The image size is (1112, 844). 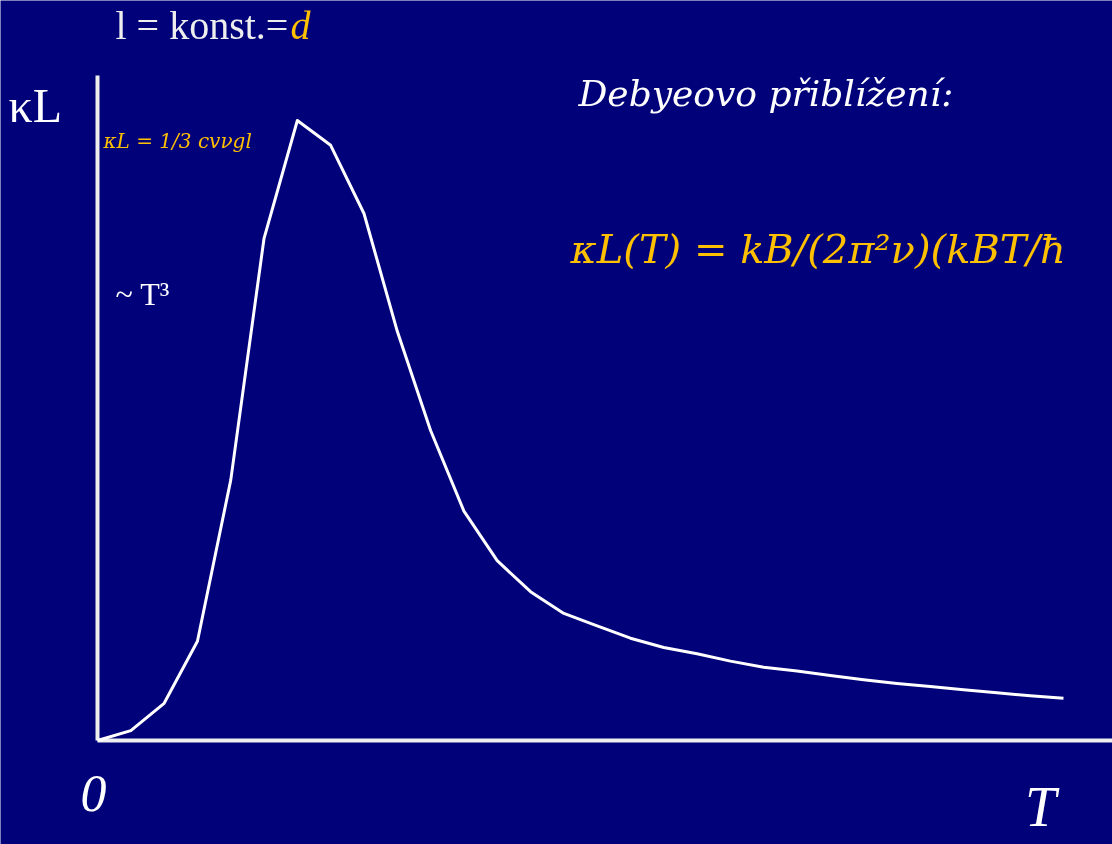 What do you see at coordinates (301, 25) in the screenshot?
I see `text: d` at bounding box center [301, 25].